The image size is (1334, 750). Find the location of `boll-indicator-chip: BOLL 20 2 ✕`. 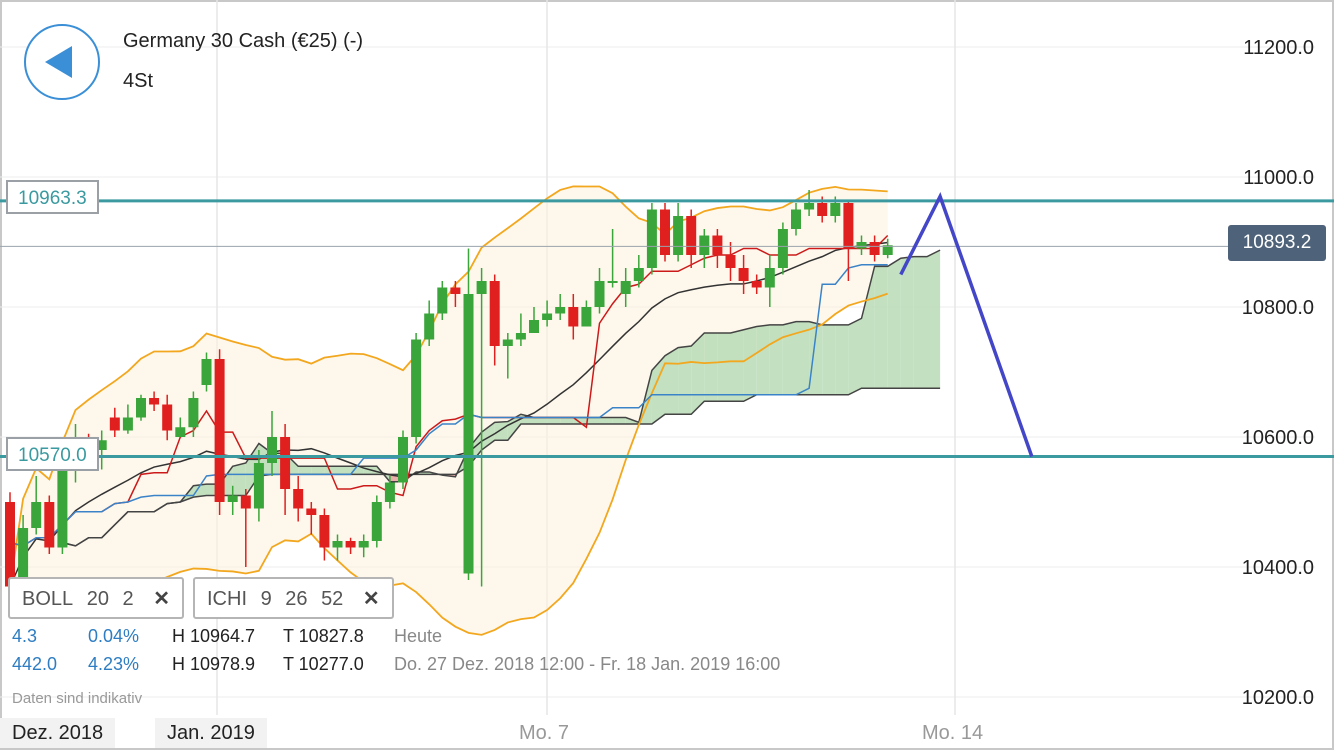

boll-indicator-chip: BOLL 20 2 ✕ is located at coordinates (96, 598).